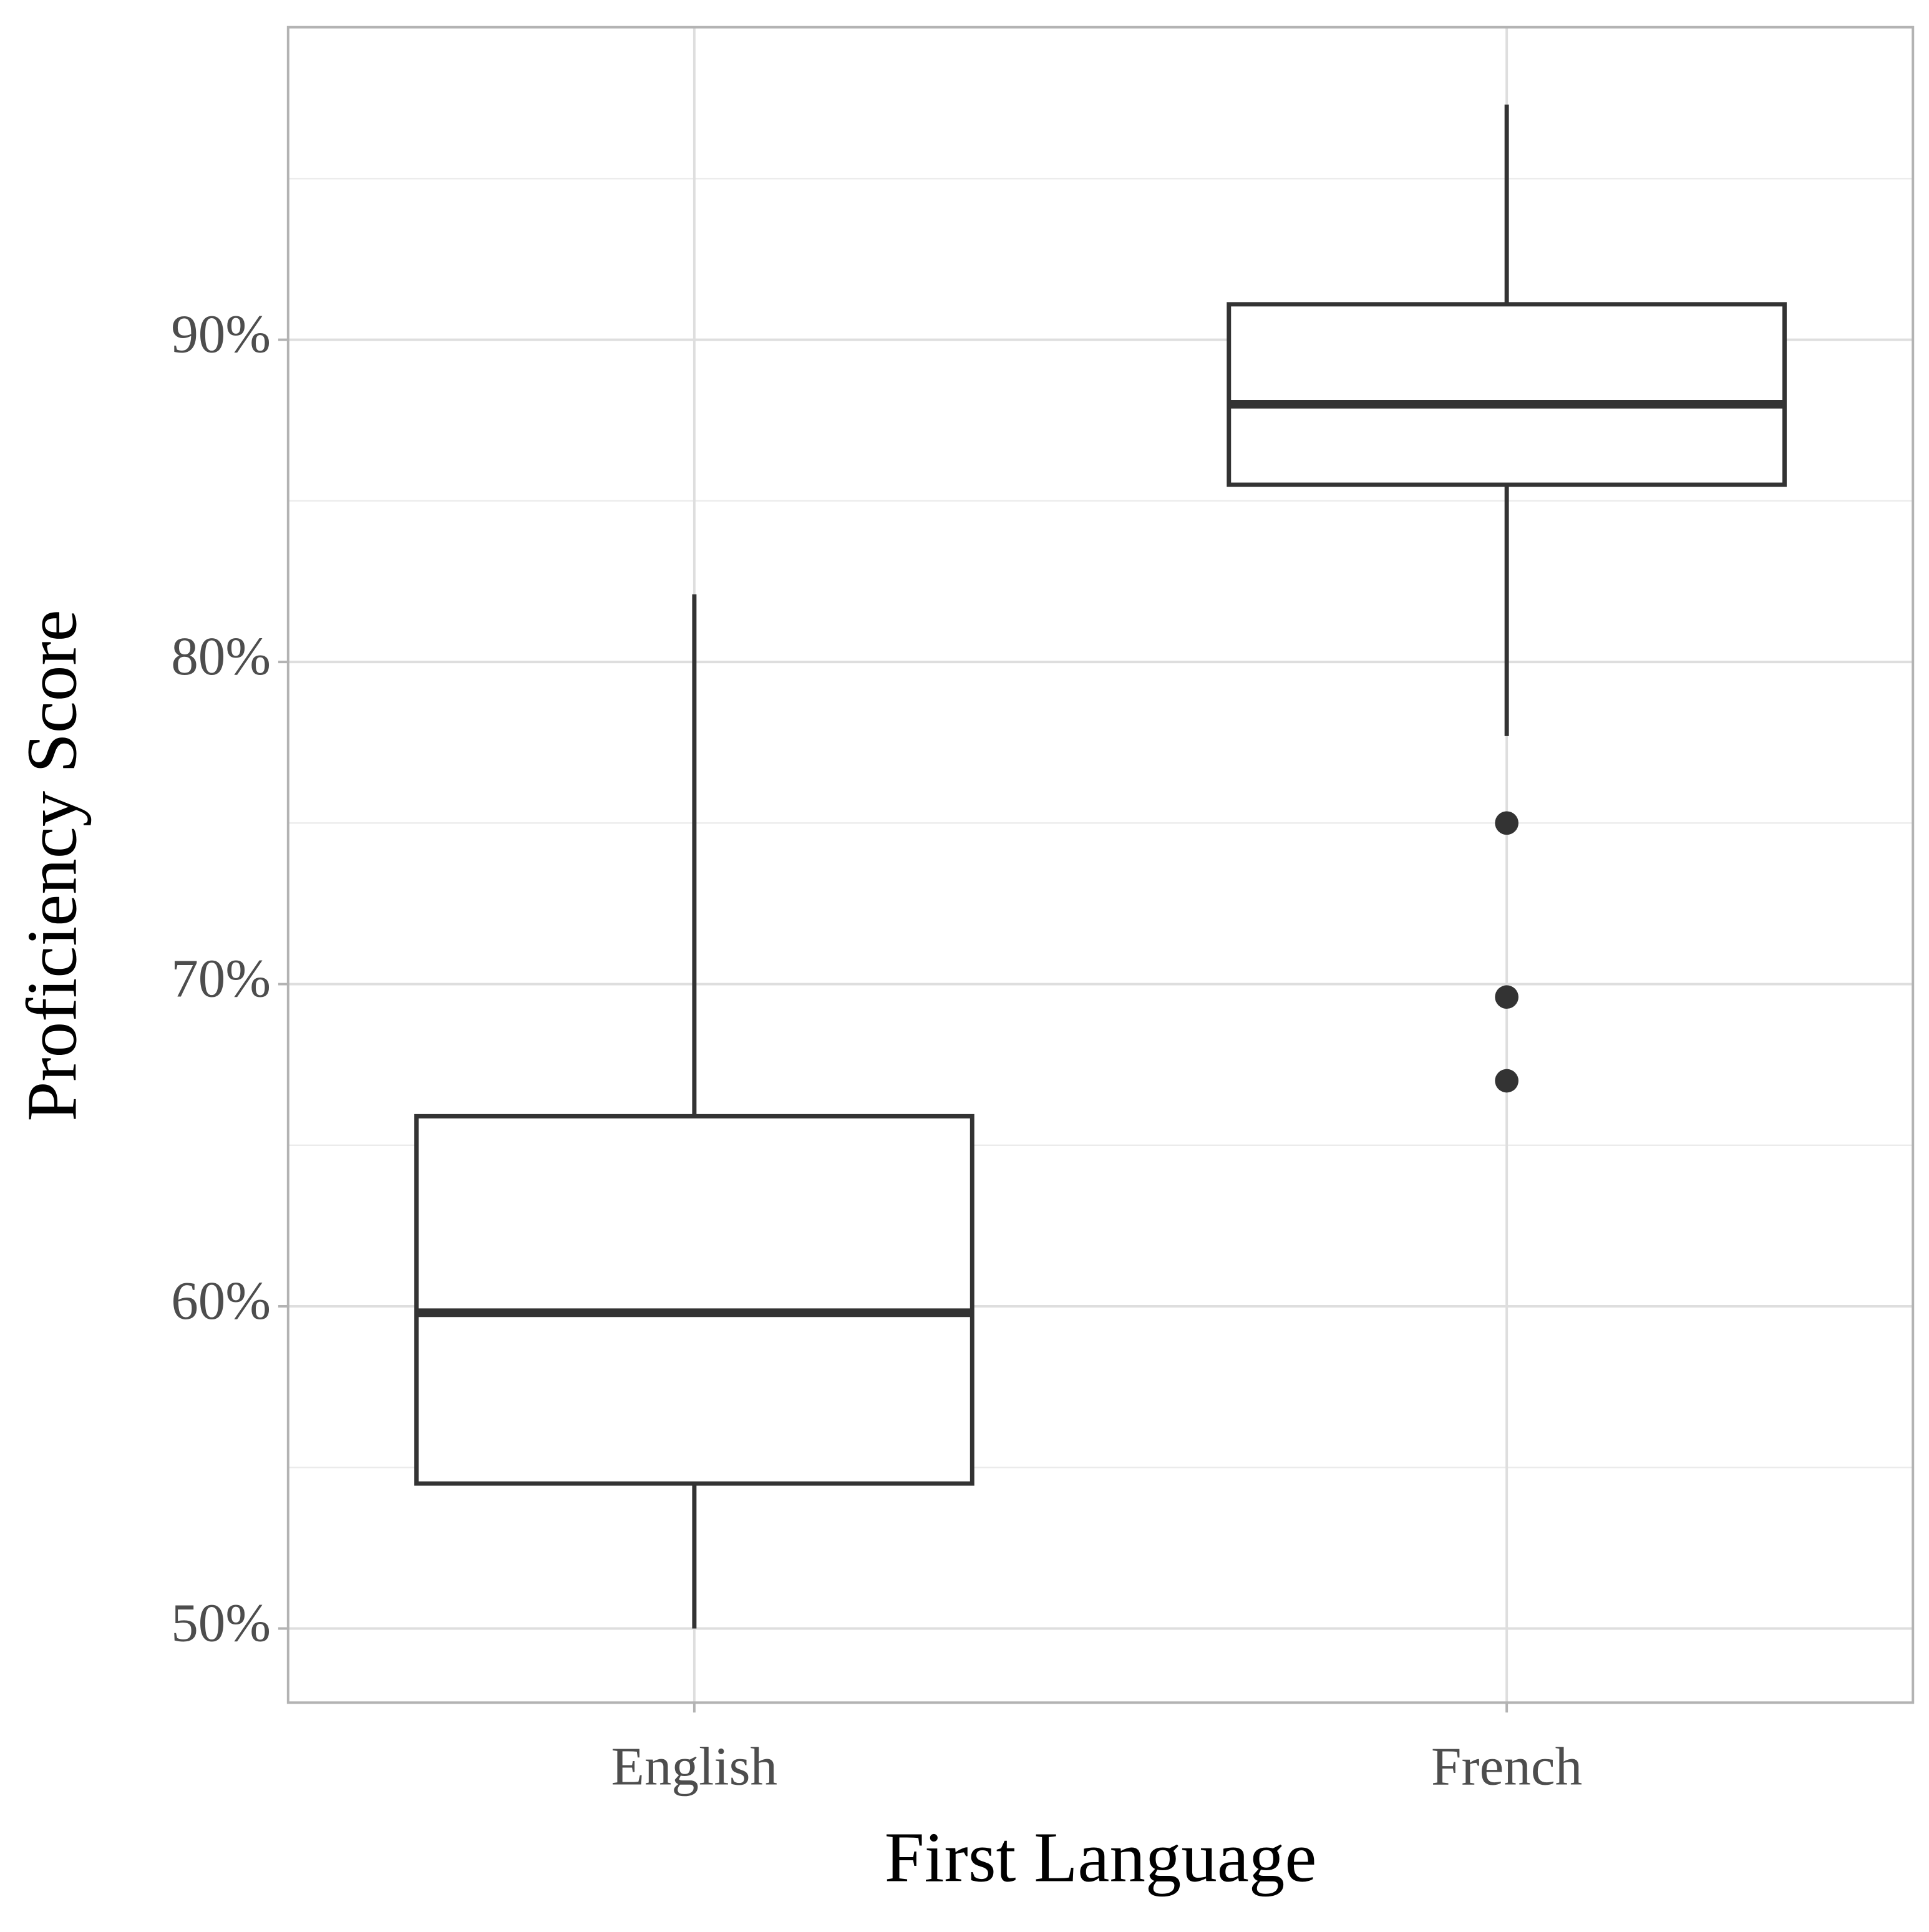 This screenshot has width=1929, height=1932. What do you see at coordinates (221, 1300) in the screenshot?
I see `y-tick-label: 60%` at bounding box center [221, 1300].